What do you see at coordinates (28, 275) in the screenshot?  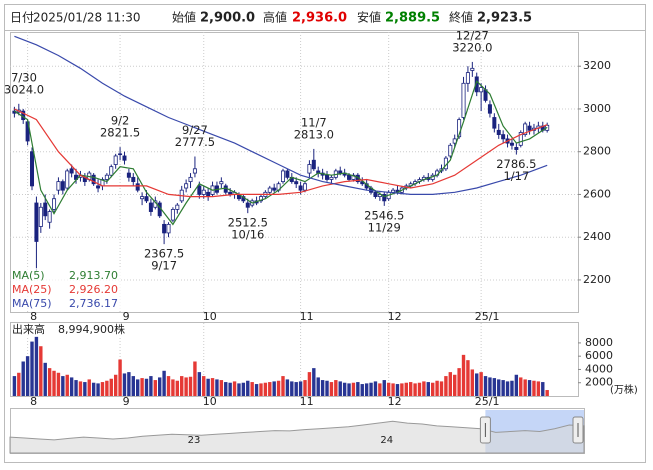 I see `legend-name: MA(5)` at bounding box center [28, 275].